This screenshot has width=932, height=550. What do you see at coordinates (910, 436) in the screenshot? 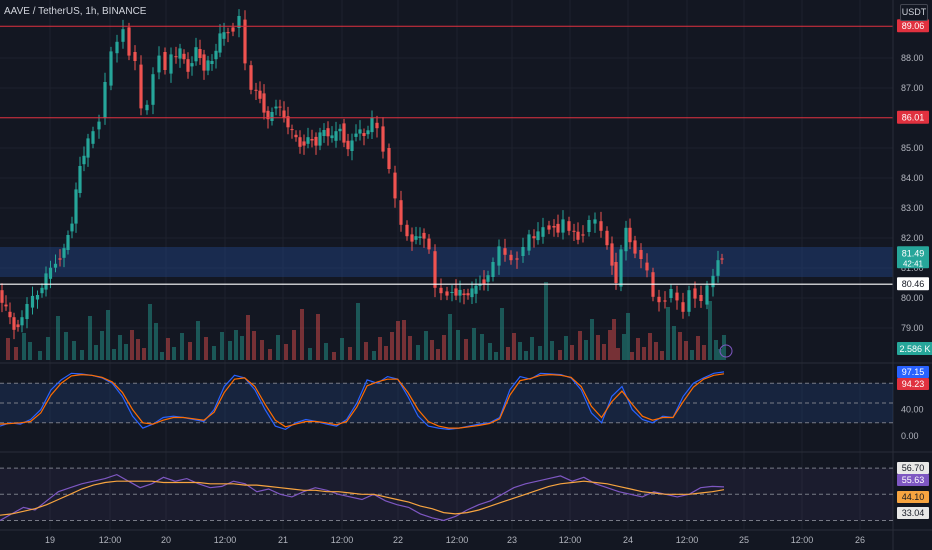
I see `stoch-tick-label: 0.00` at bounding box center [910, 436].